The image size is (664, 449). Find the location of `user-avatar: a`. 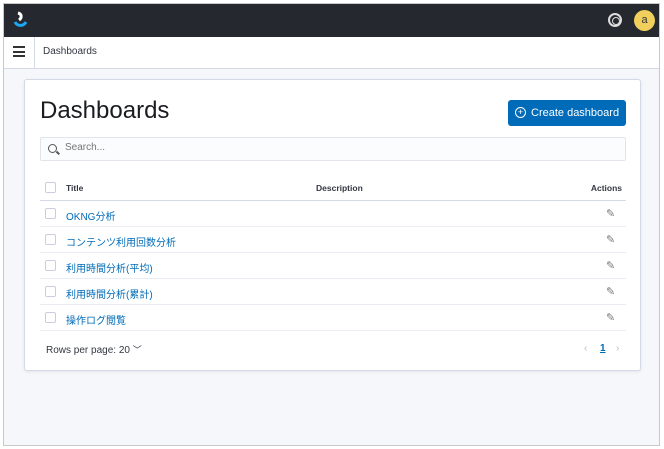

user-avatar: a is located at coordinates (644, 20).